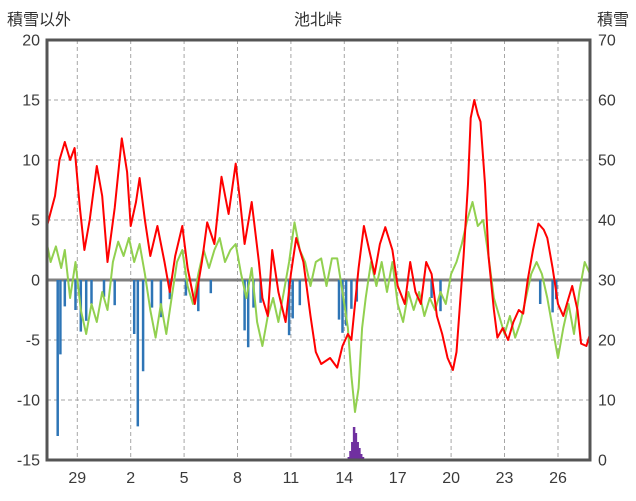 This screenshot has height=501, width=636. What do you see at coordinates (31, 161) in the screenshot?
I see `left-axis-tick-label: 10` at bounding box center [31, 161].